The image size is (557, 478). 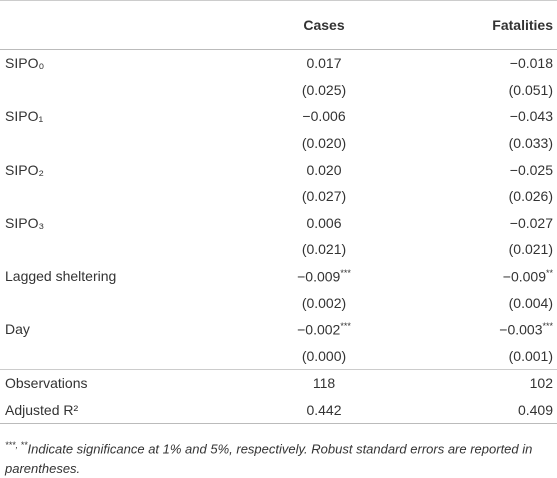 I want to click on table-row: Day −0.002*** −0.003***, so click(x=278, y=329).